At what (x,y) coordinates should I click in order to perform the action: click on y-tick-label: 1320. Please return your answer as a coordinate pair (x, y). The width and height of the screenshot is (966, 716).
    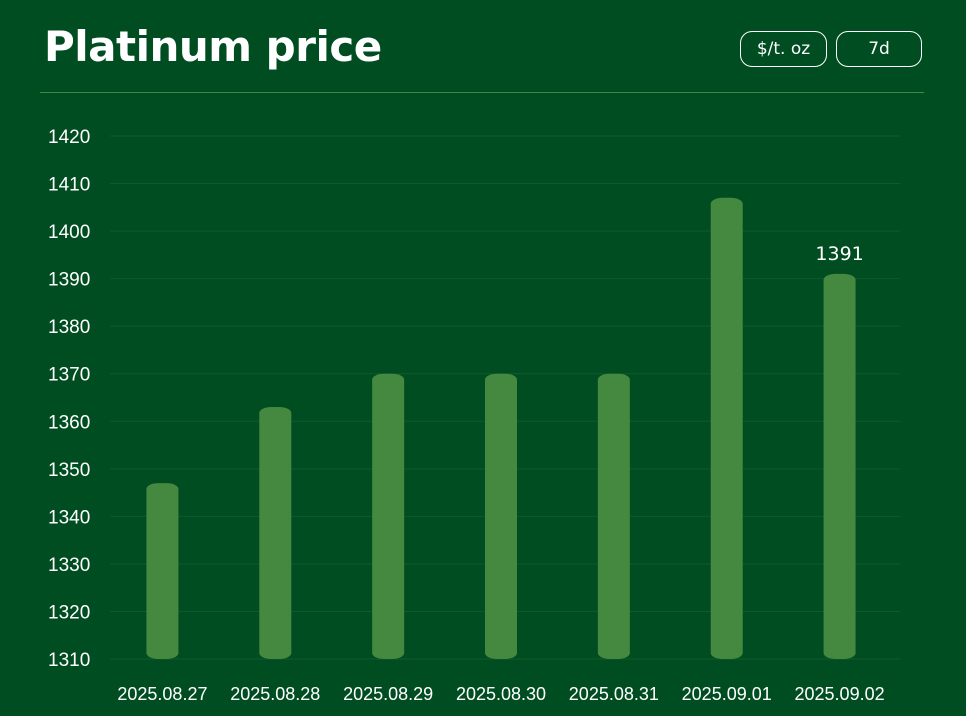
    Looking at the image, I should click on (69, 612).